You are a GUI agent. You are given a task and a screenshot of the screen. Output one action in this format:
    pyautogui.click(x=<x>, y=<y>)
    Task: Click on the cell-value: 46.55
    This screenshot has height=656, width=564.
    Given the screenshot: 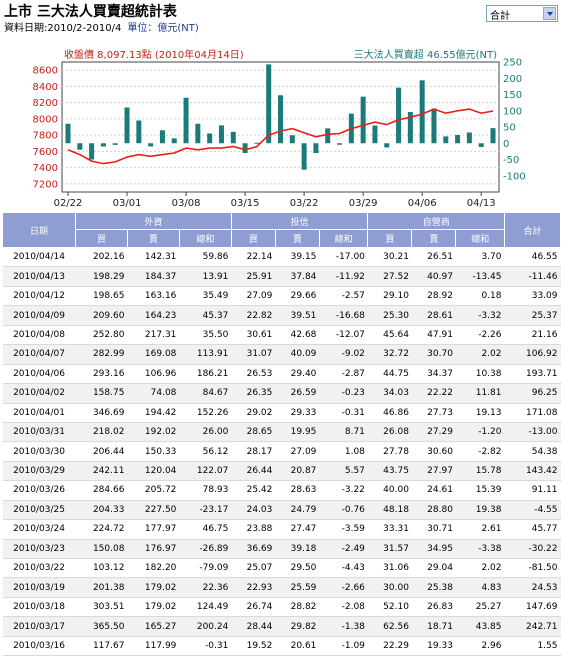 What is the action you would take?
    pyautogui.click(x=532, y=257)
    